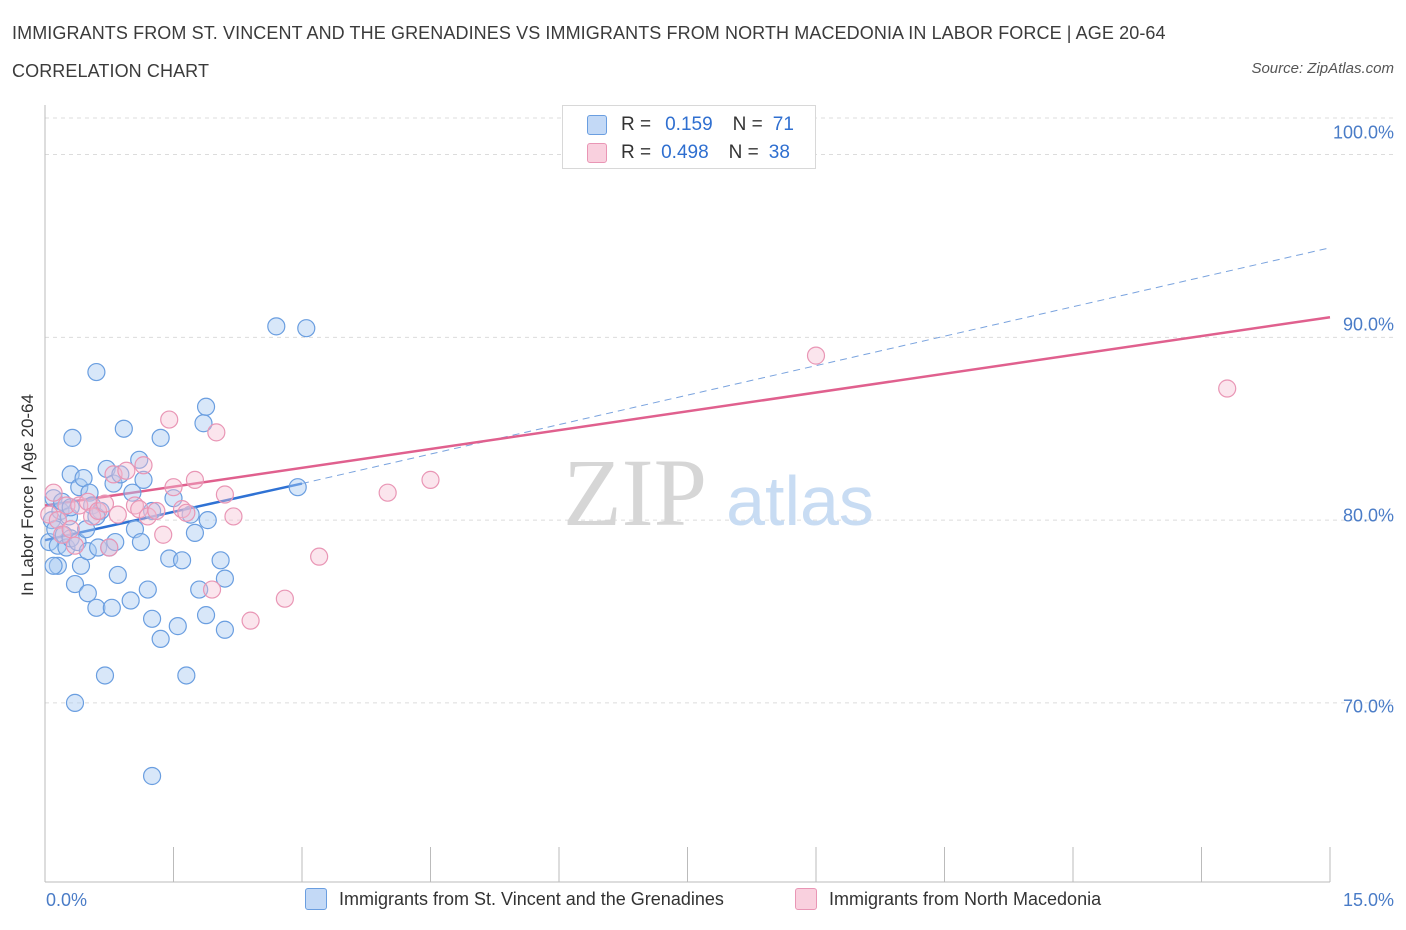  What do you see at coordinates (316, 899) in the screenshot?
I see `bottom-legend-swatch-blue` at bounding box center [316, 899].